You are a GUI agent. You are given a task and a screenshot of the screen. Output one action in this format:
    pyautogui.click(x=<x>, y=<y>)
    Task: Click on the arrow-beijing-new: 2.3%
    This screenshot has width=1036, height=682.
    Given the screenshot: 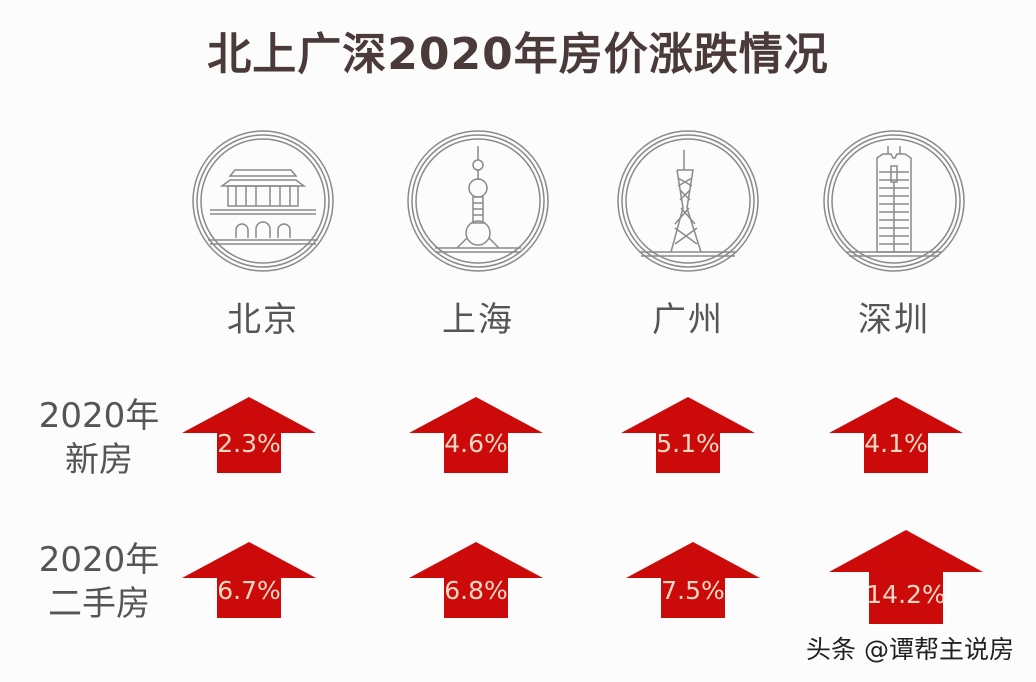 What is the action you would take?
    pyautogui.click(x=249, y=435)
    